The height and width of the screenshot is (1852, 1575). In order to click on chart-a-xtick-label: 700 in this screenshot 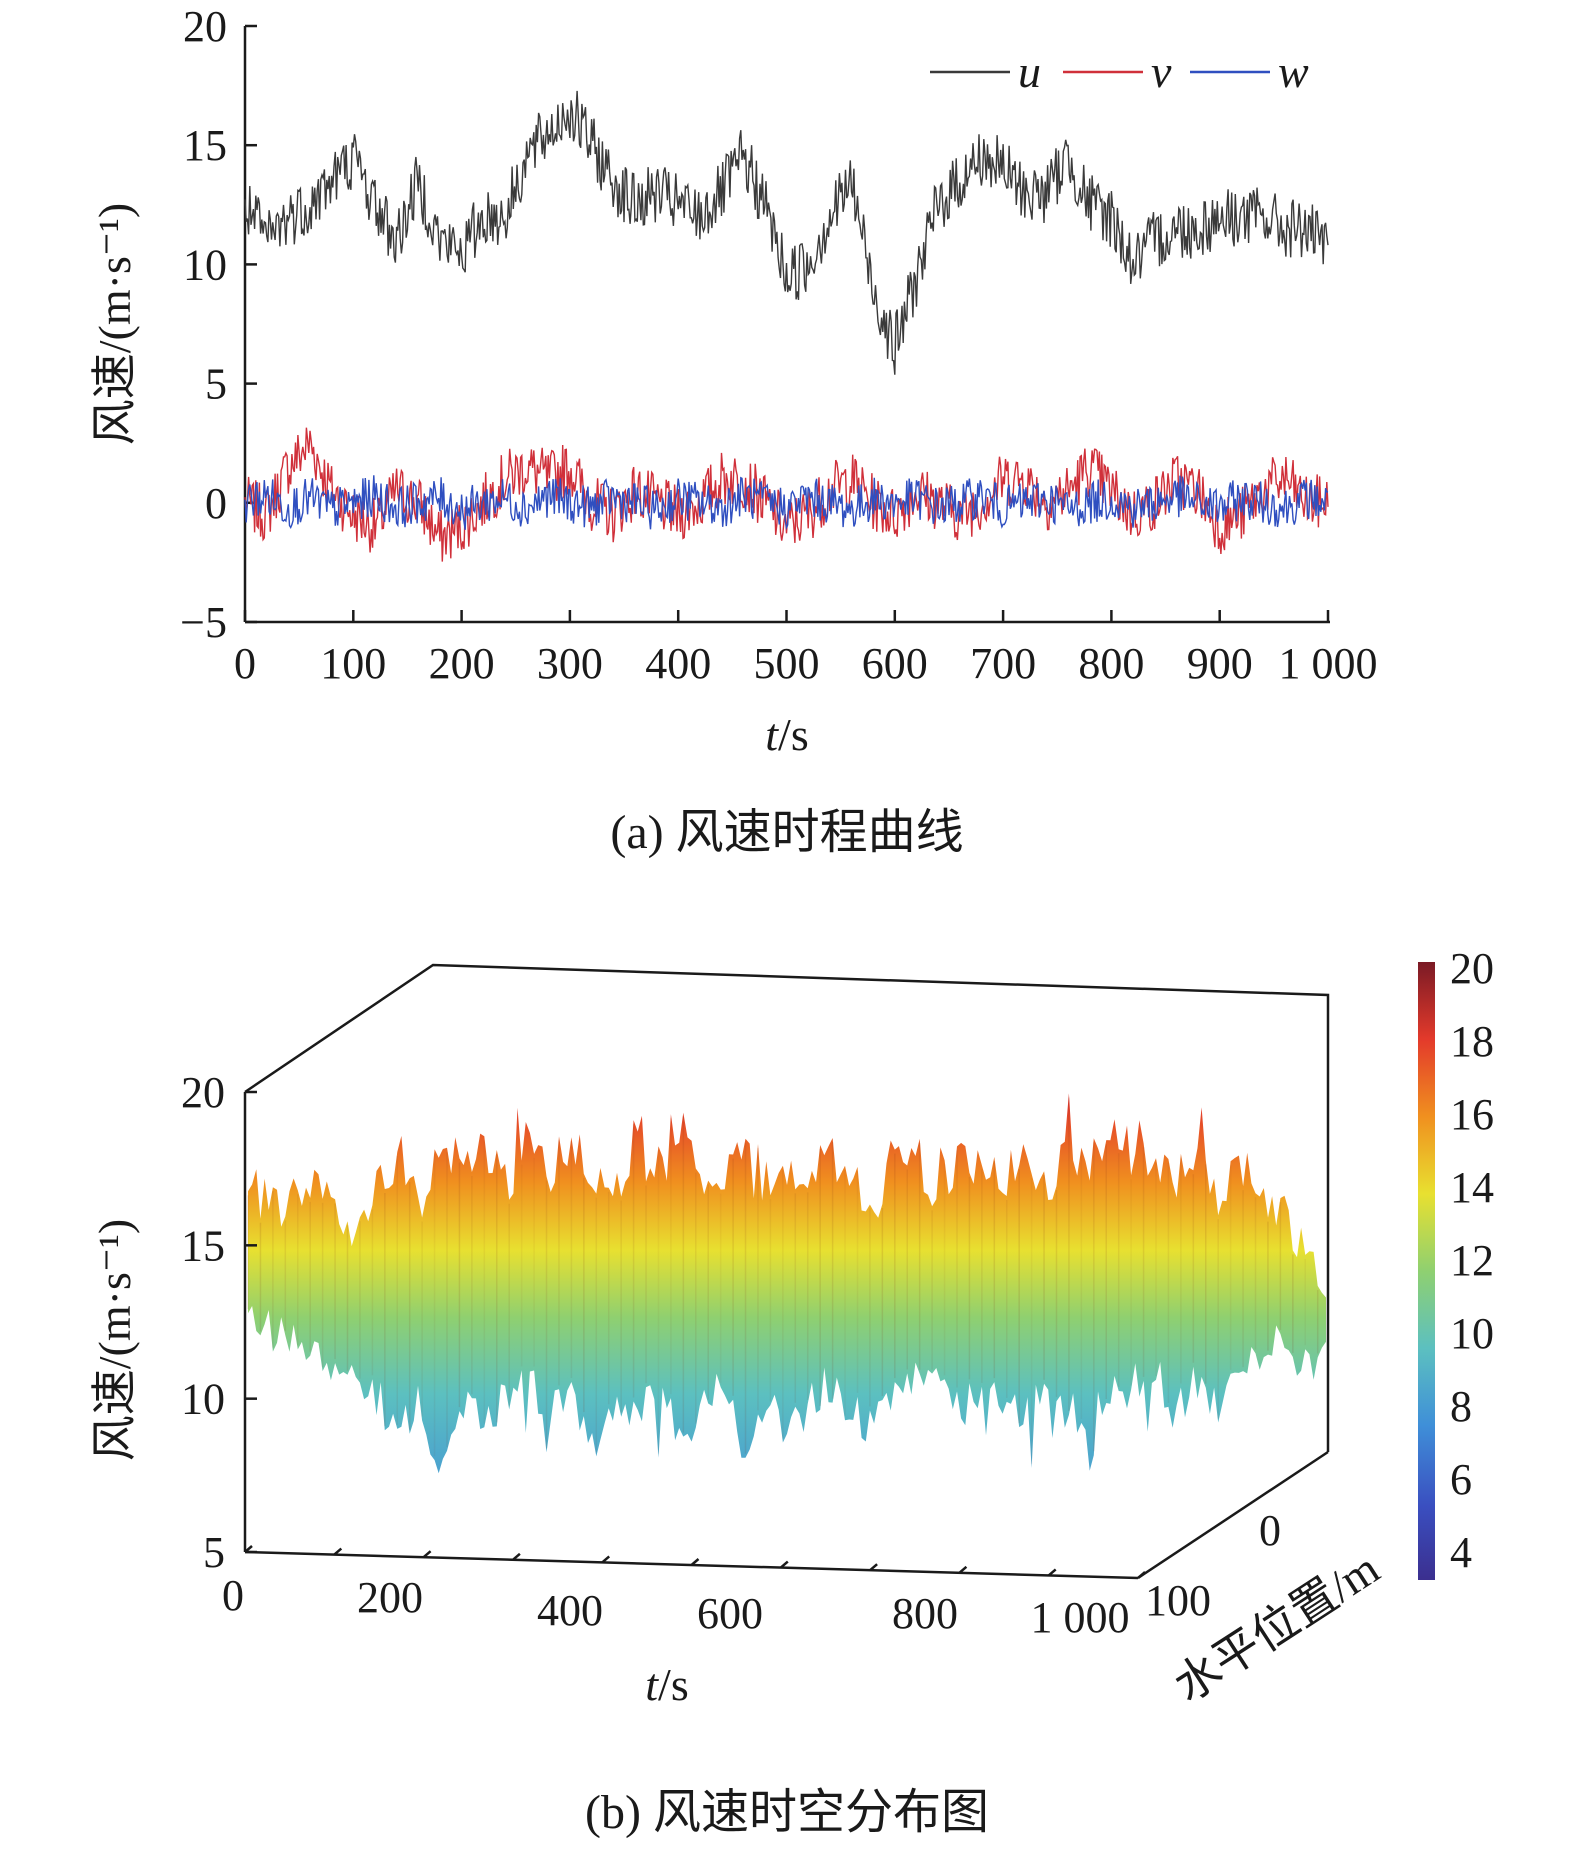, I will do `click(1003, 663)`.